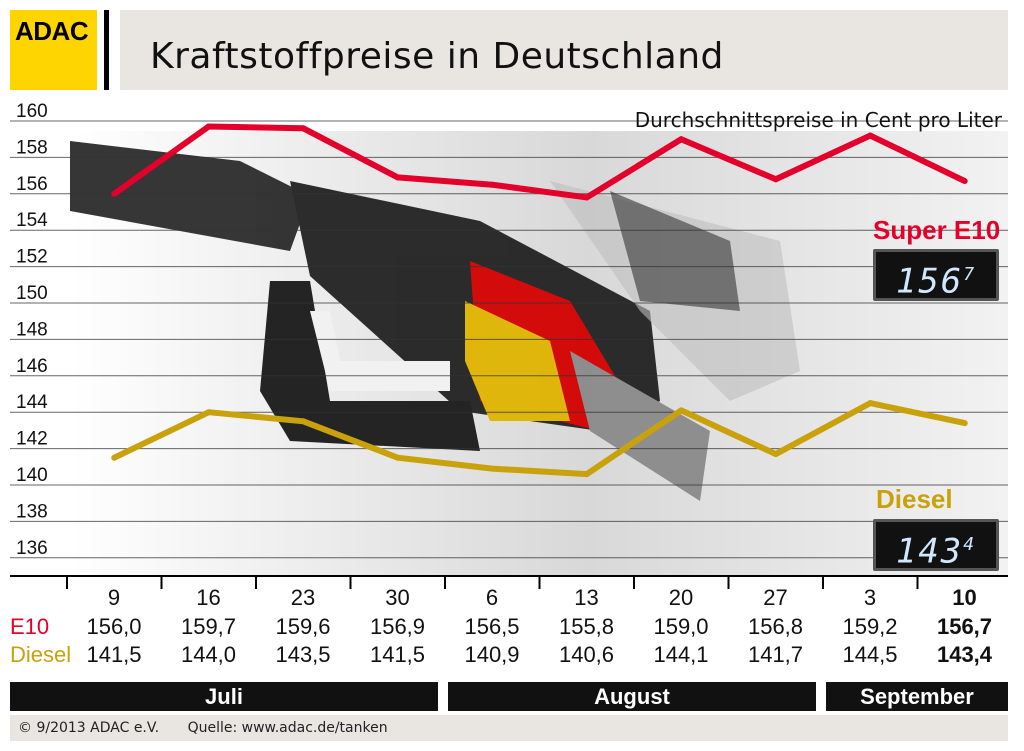  I want to click on e10-price-cell: 156,8, so click(775, 626).